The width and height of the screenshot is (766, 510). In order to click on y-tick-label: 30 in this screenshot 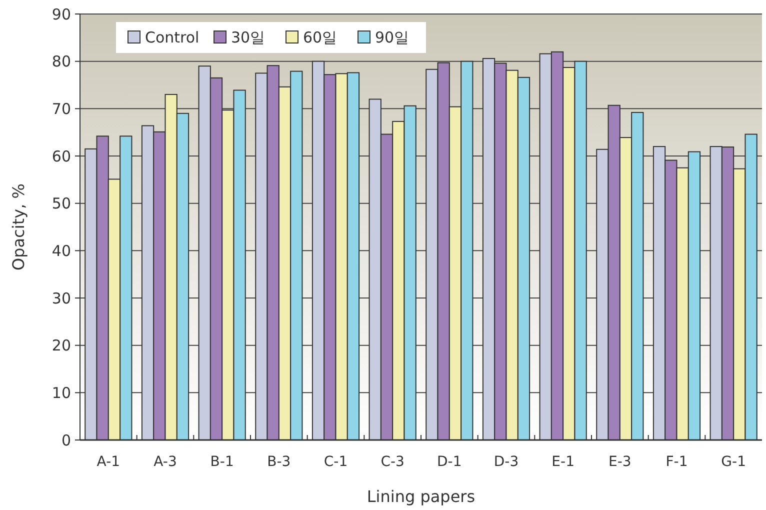, I will do `click(61, 298)`.